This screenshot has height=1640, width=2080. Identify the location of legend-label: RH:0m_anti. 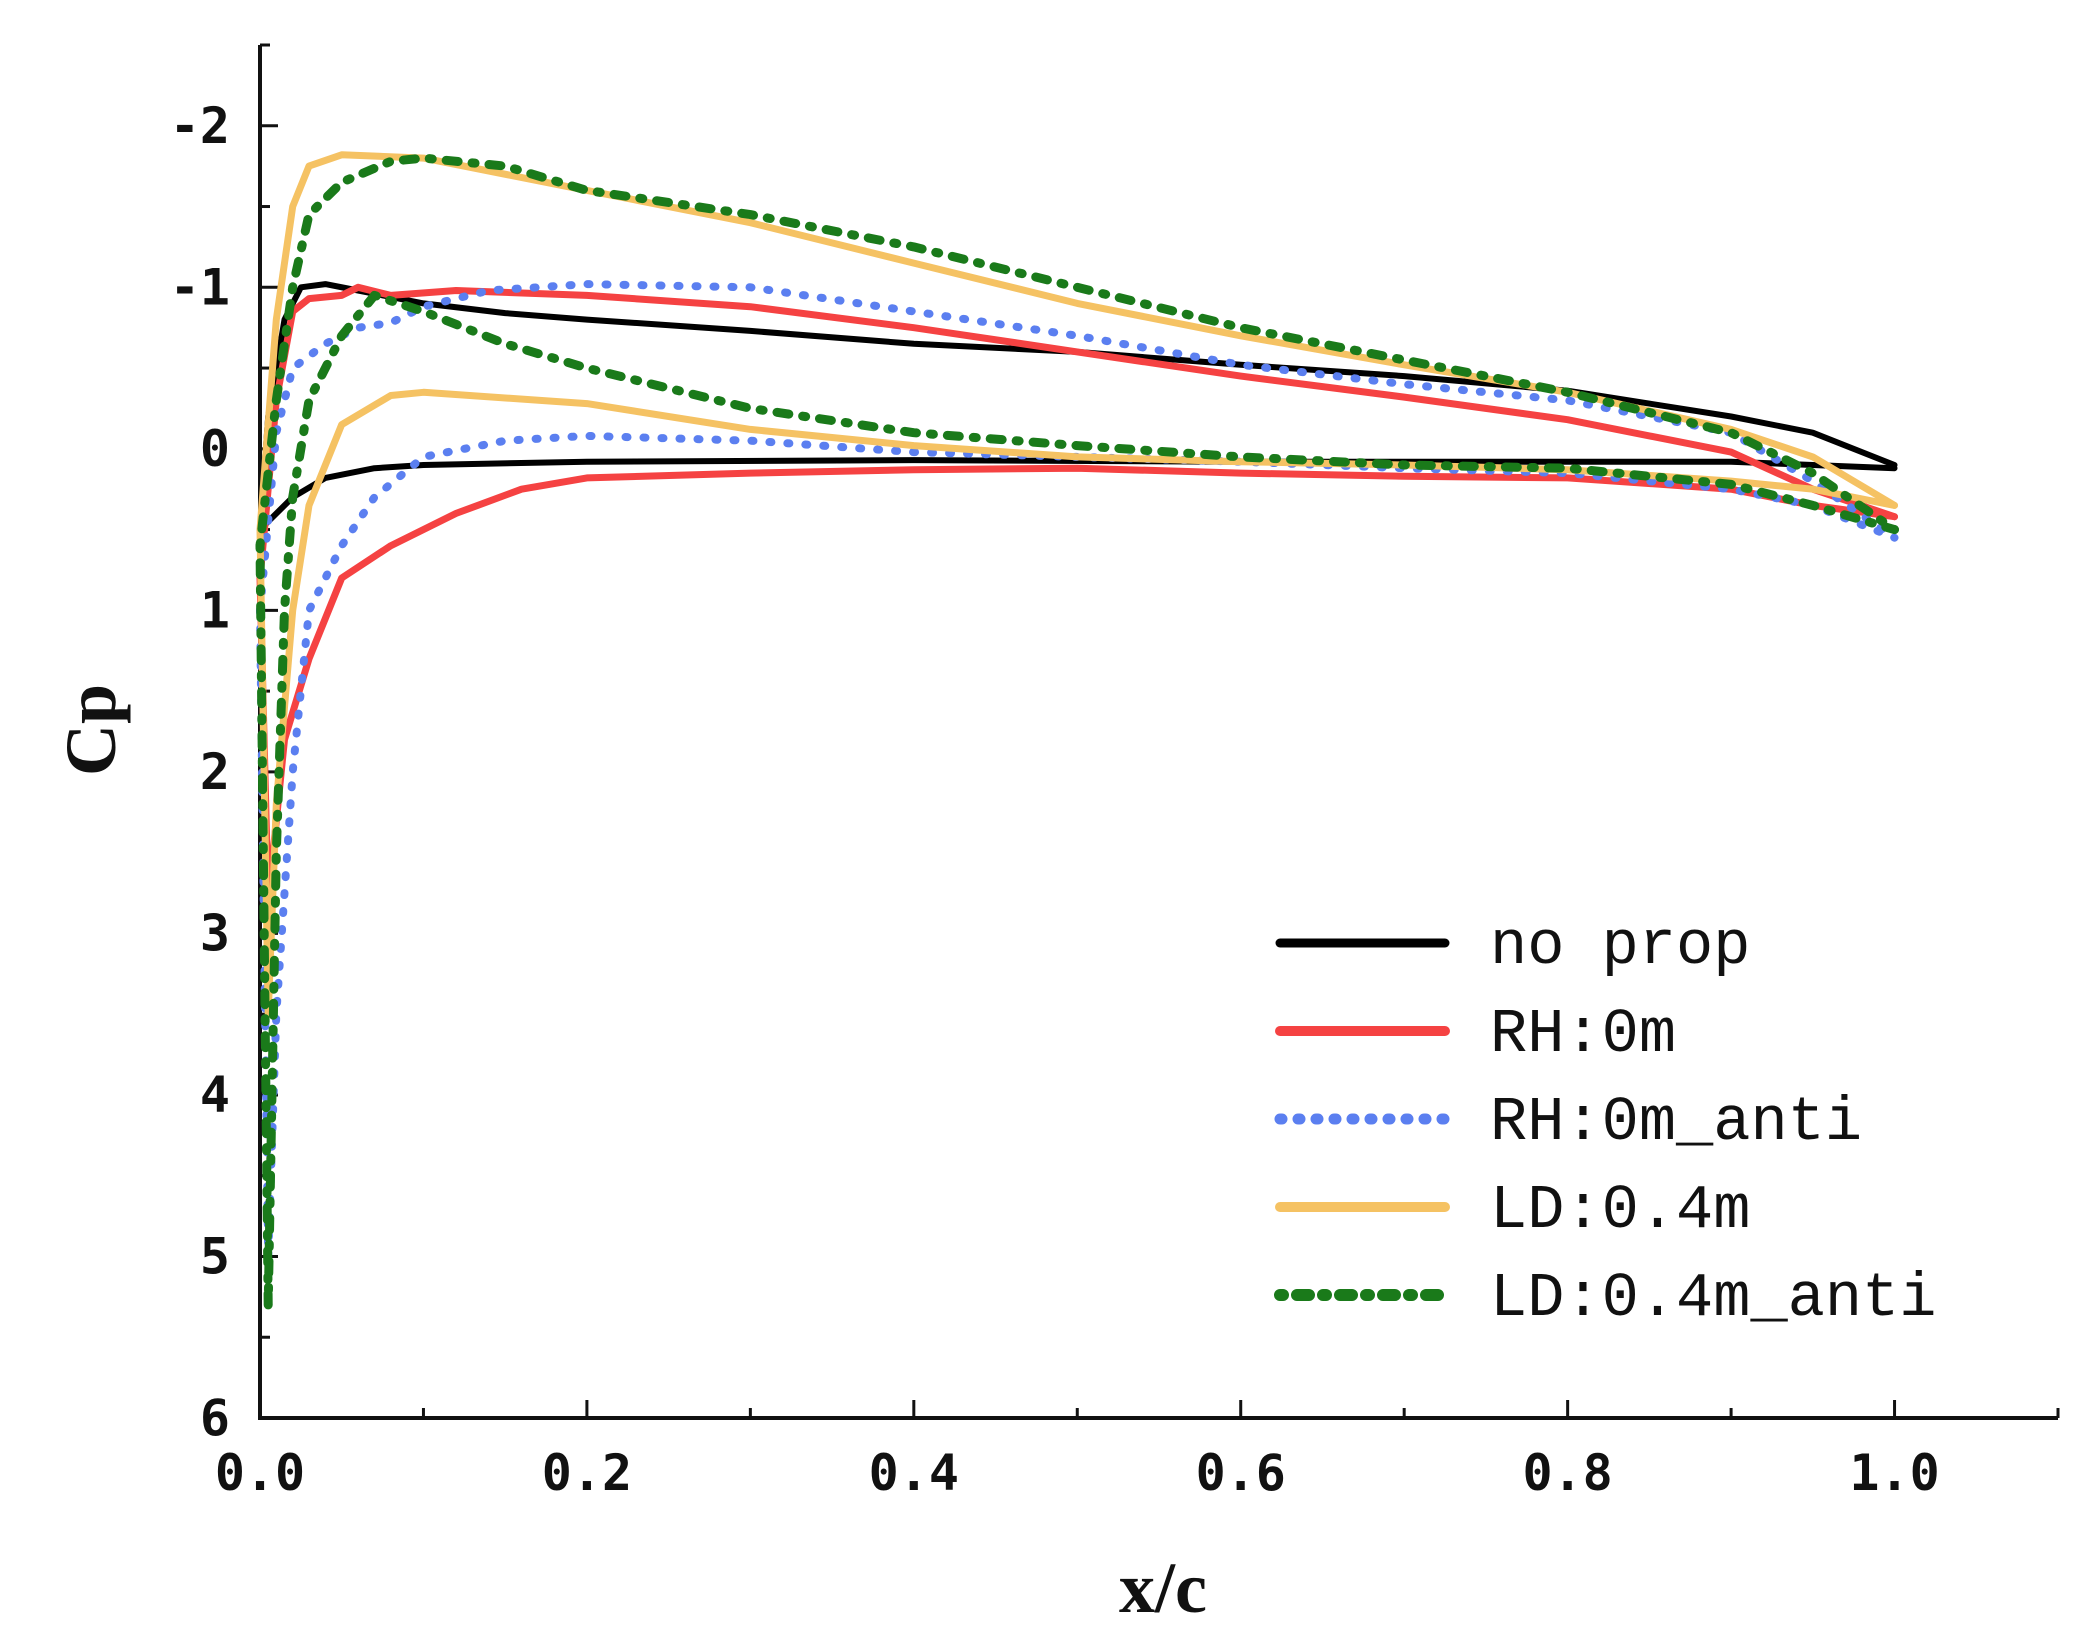
(1676, 1122).